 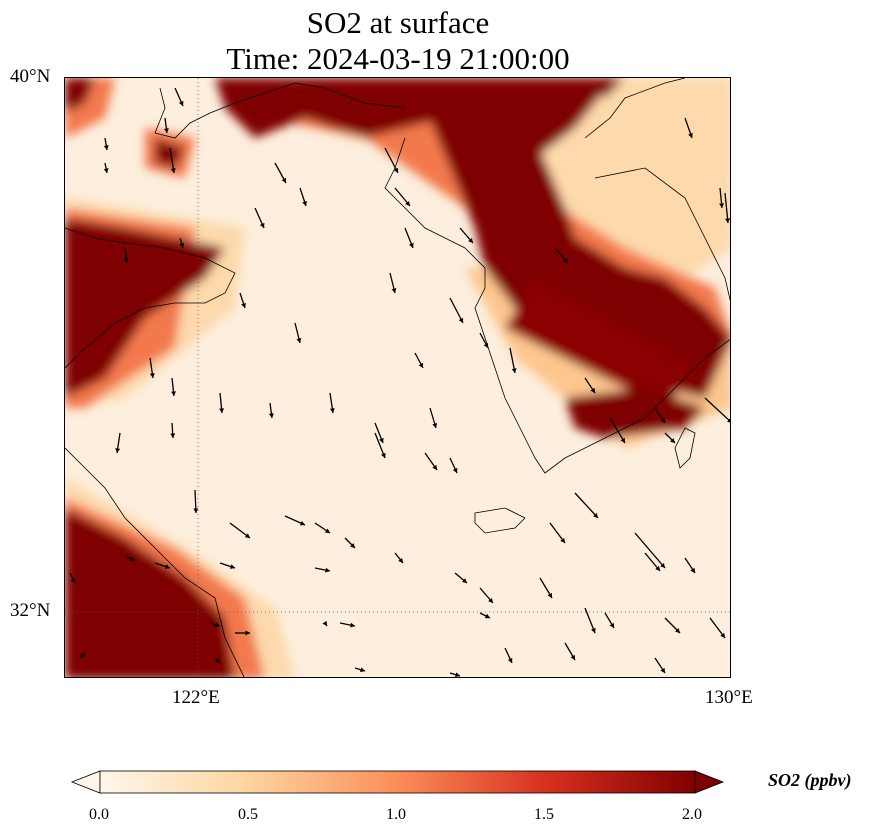 I want to click on colorbar-tick-1: 0.5, so click(x=248, y=814).